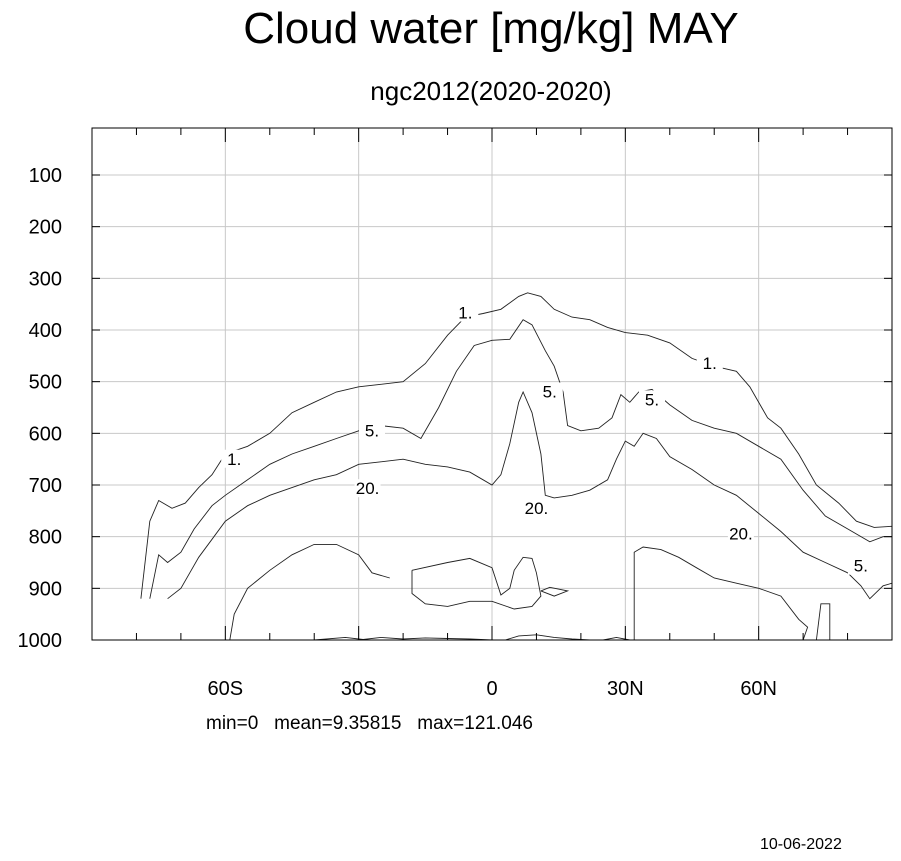 Image resolution: width=901 pixels, height=861 pixels. I want to click on contour-label-20-1: 20., so click(537, 508).